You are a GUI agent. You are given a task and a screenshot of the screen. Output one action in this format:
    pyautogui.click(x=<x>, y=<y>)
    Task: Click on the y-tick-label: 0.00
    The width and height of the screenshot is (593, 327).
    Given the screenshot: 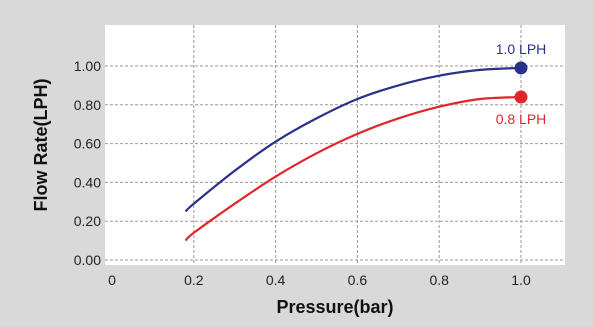 What is the action you would take?
    pyautogui.click(x=87, y=260)
    